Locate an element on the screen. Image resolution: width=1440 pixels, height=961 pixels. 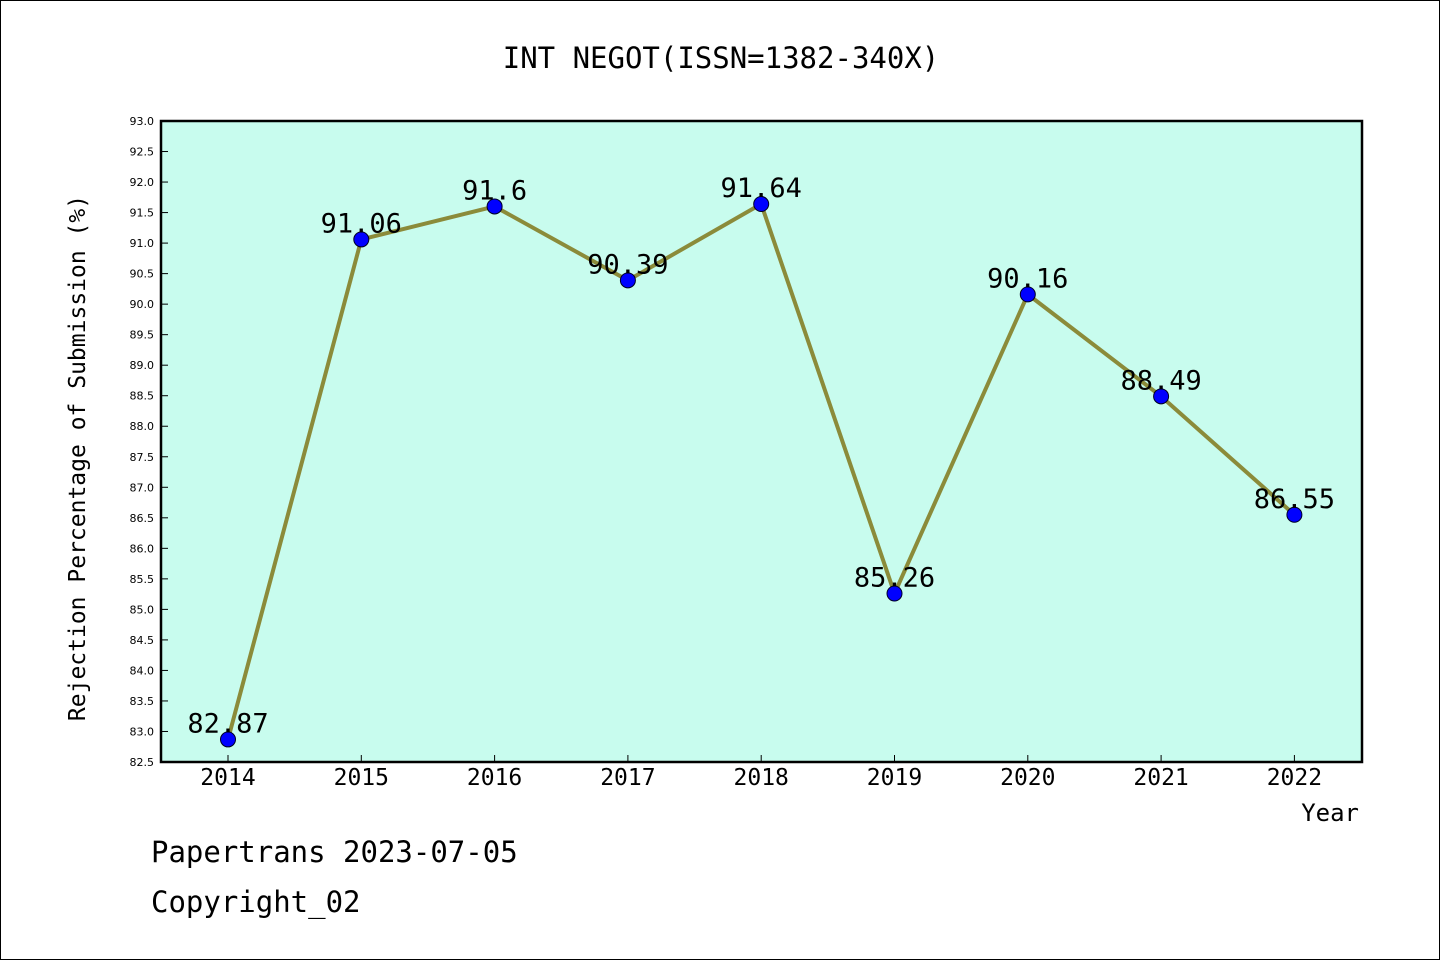
y-tick-label: 88.5 is located at coordinates (142, 396).